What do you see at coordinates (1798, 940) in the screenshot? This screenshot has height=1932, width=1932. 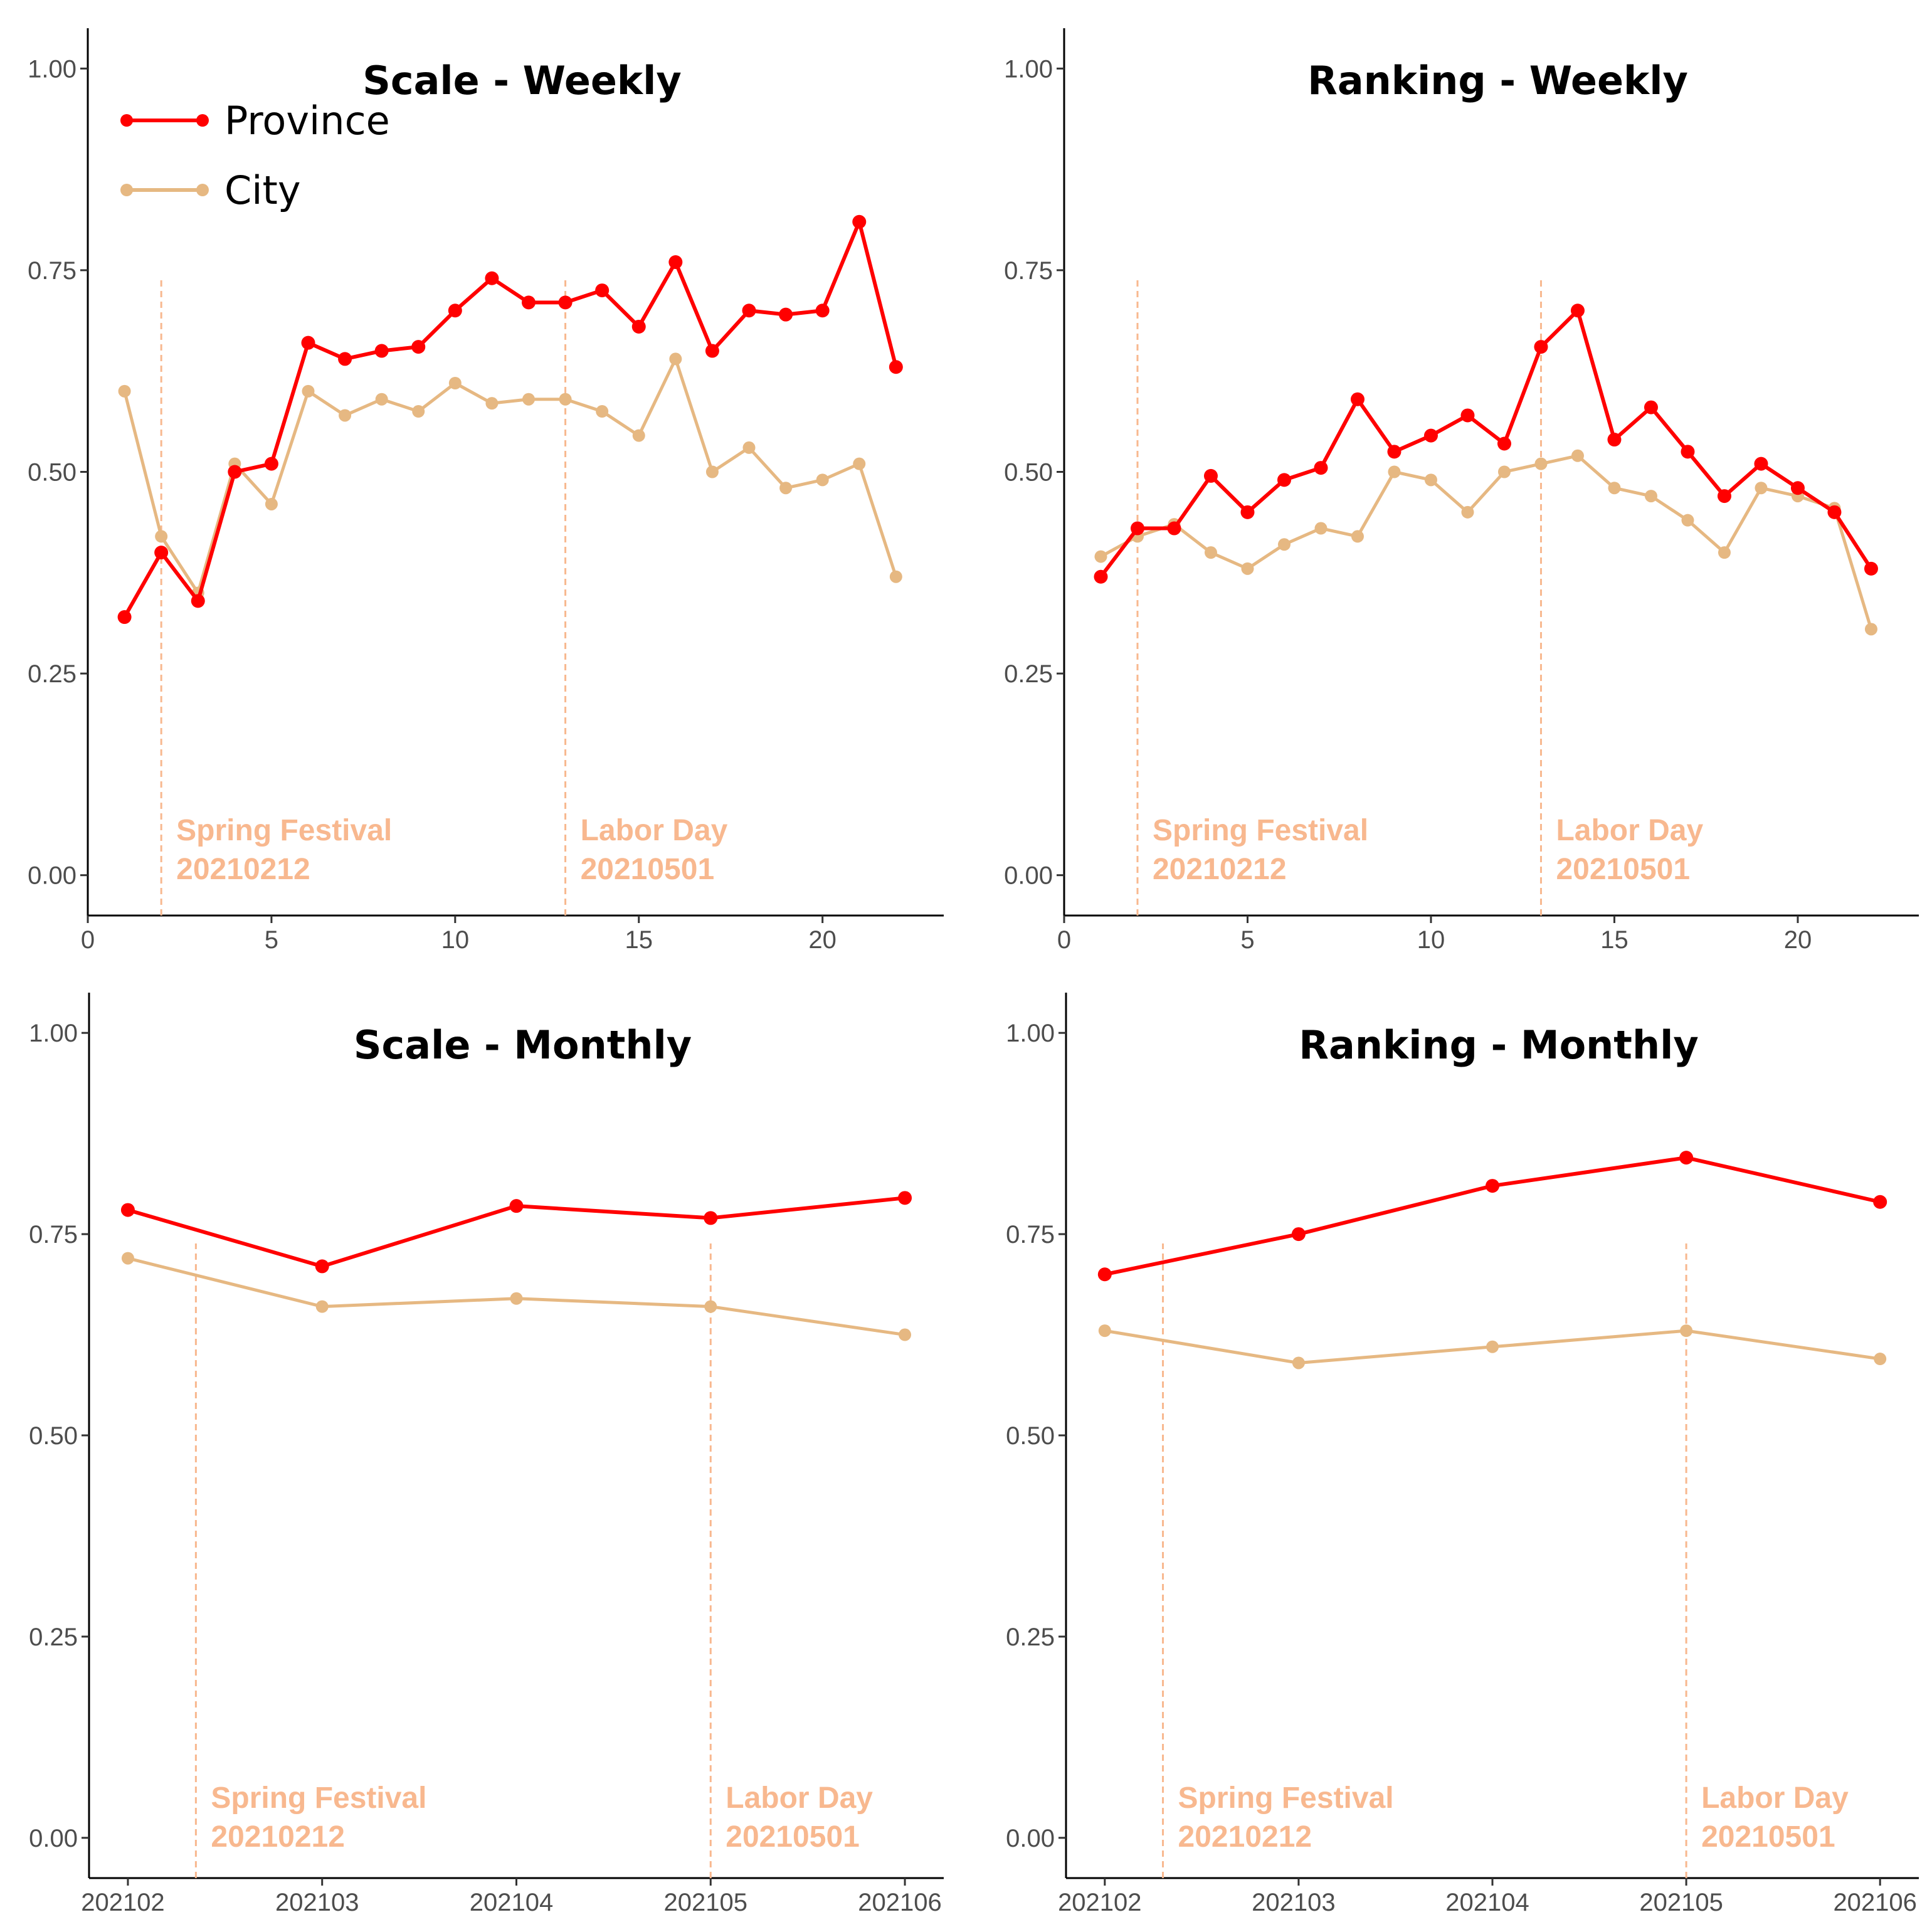 I see `x-tick-label: 20` at bounding box center [1798, 940].